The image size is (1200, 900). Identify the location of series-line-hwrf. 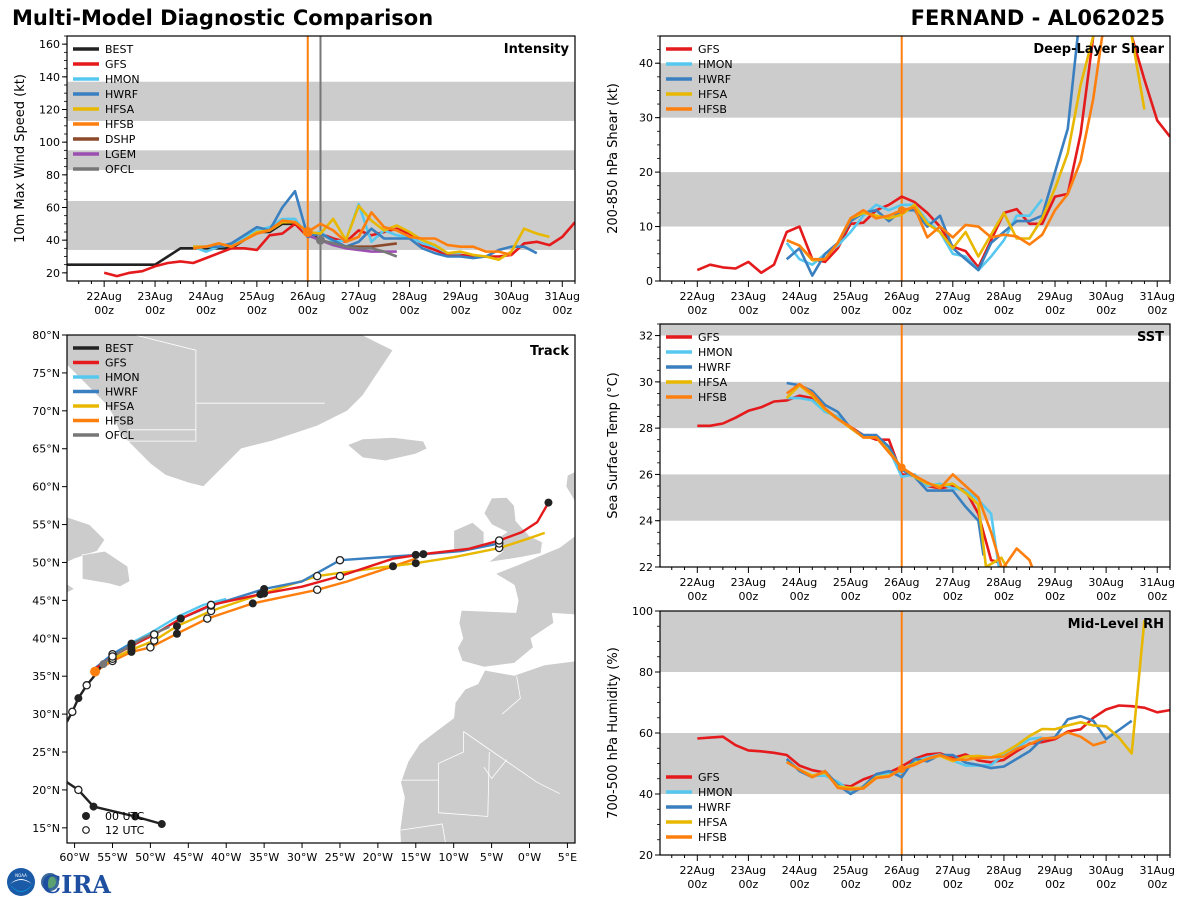
(885, 468).